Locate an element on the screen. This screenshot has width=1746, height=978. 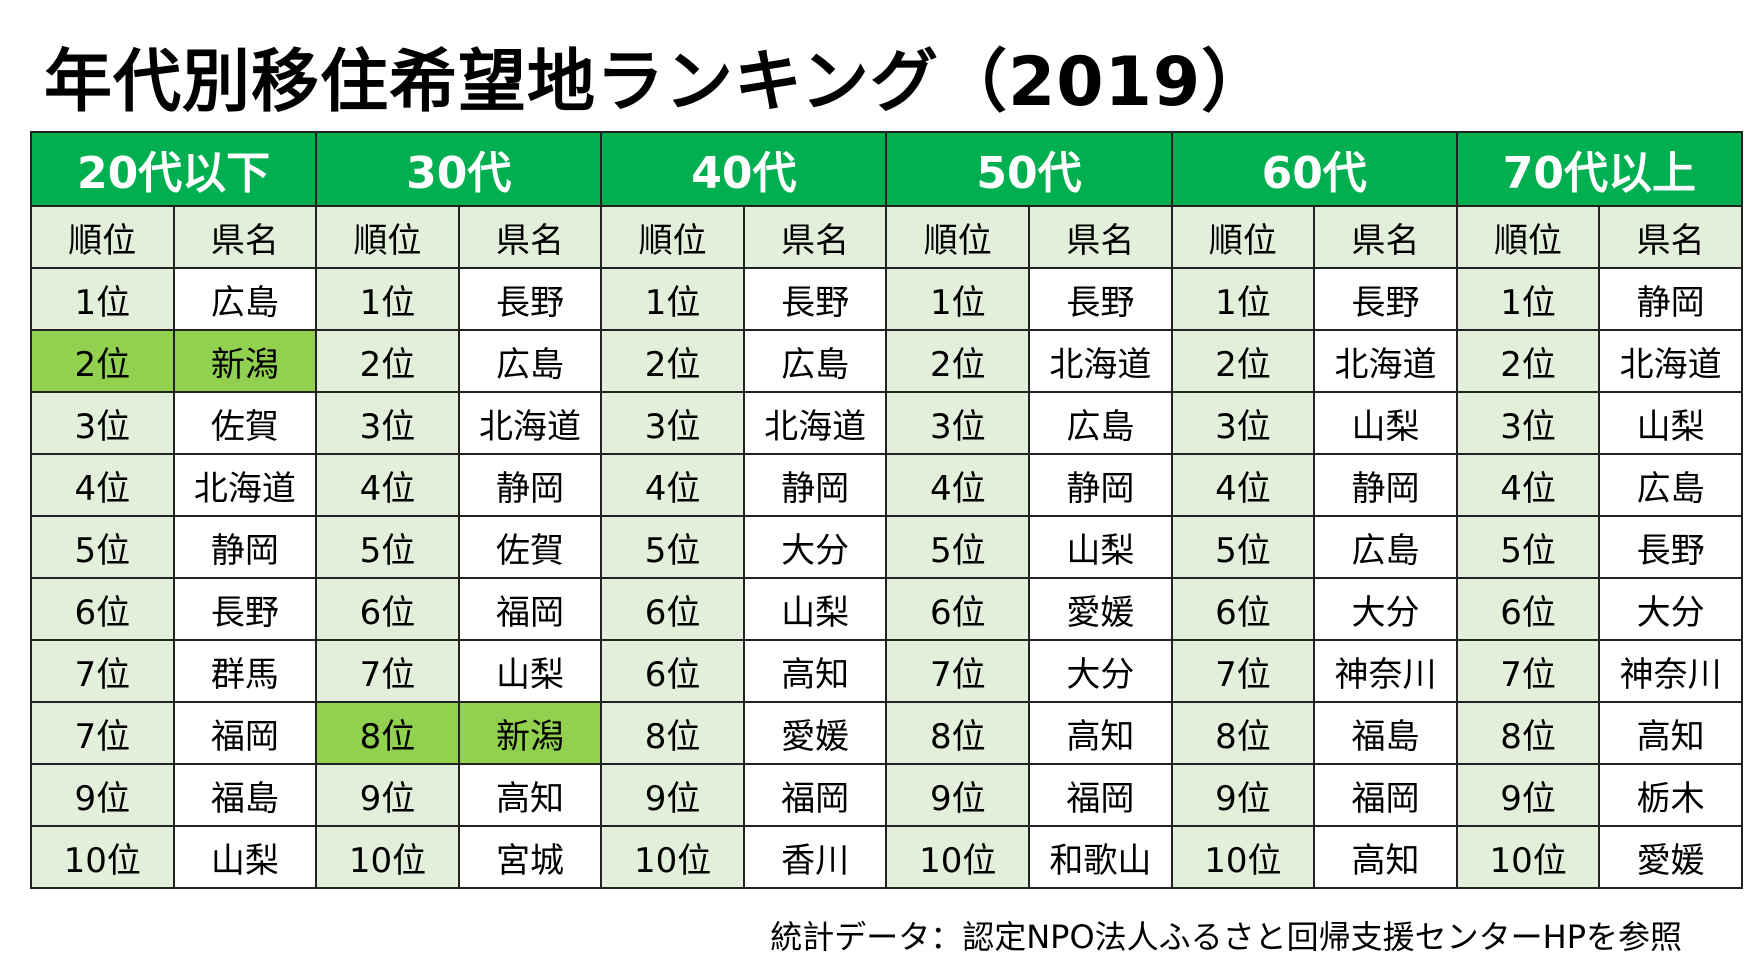
table-row: 9位 福島 9位 高知 9位 福岡 9位 福岡 9位 福岡 9位 栃木 is located at coordinates (886, 795).